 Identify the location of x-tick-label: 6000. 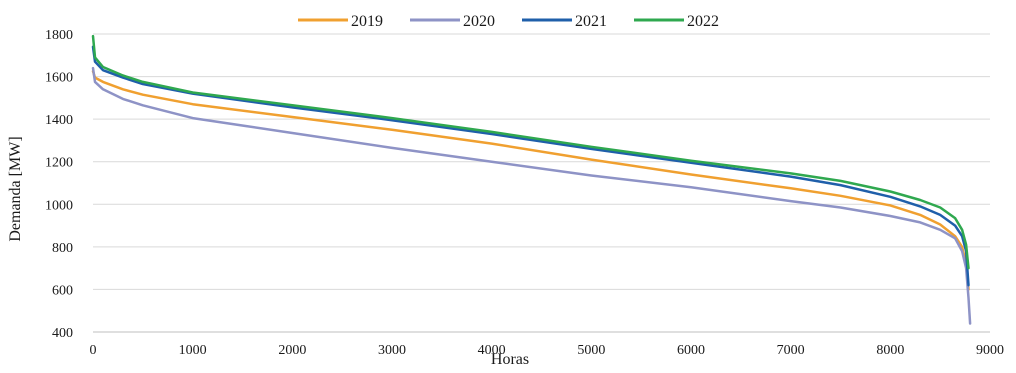
(691, 350).